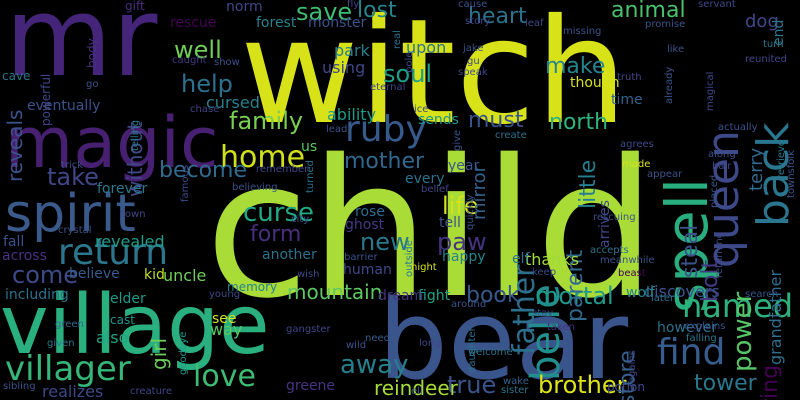 The image size is (800, 400). What do you see at coordinates (309, 147) in the screenshot?
I see `word-us: us` at bounding box center [309, 147].